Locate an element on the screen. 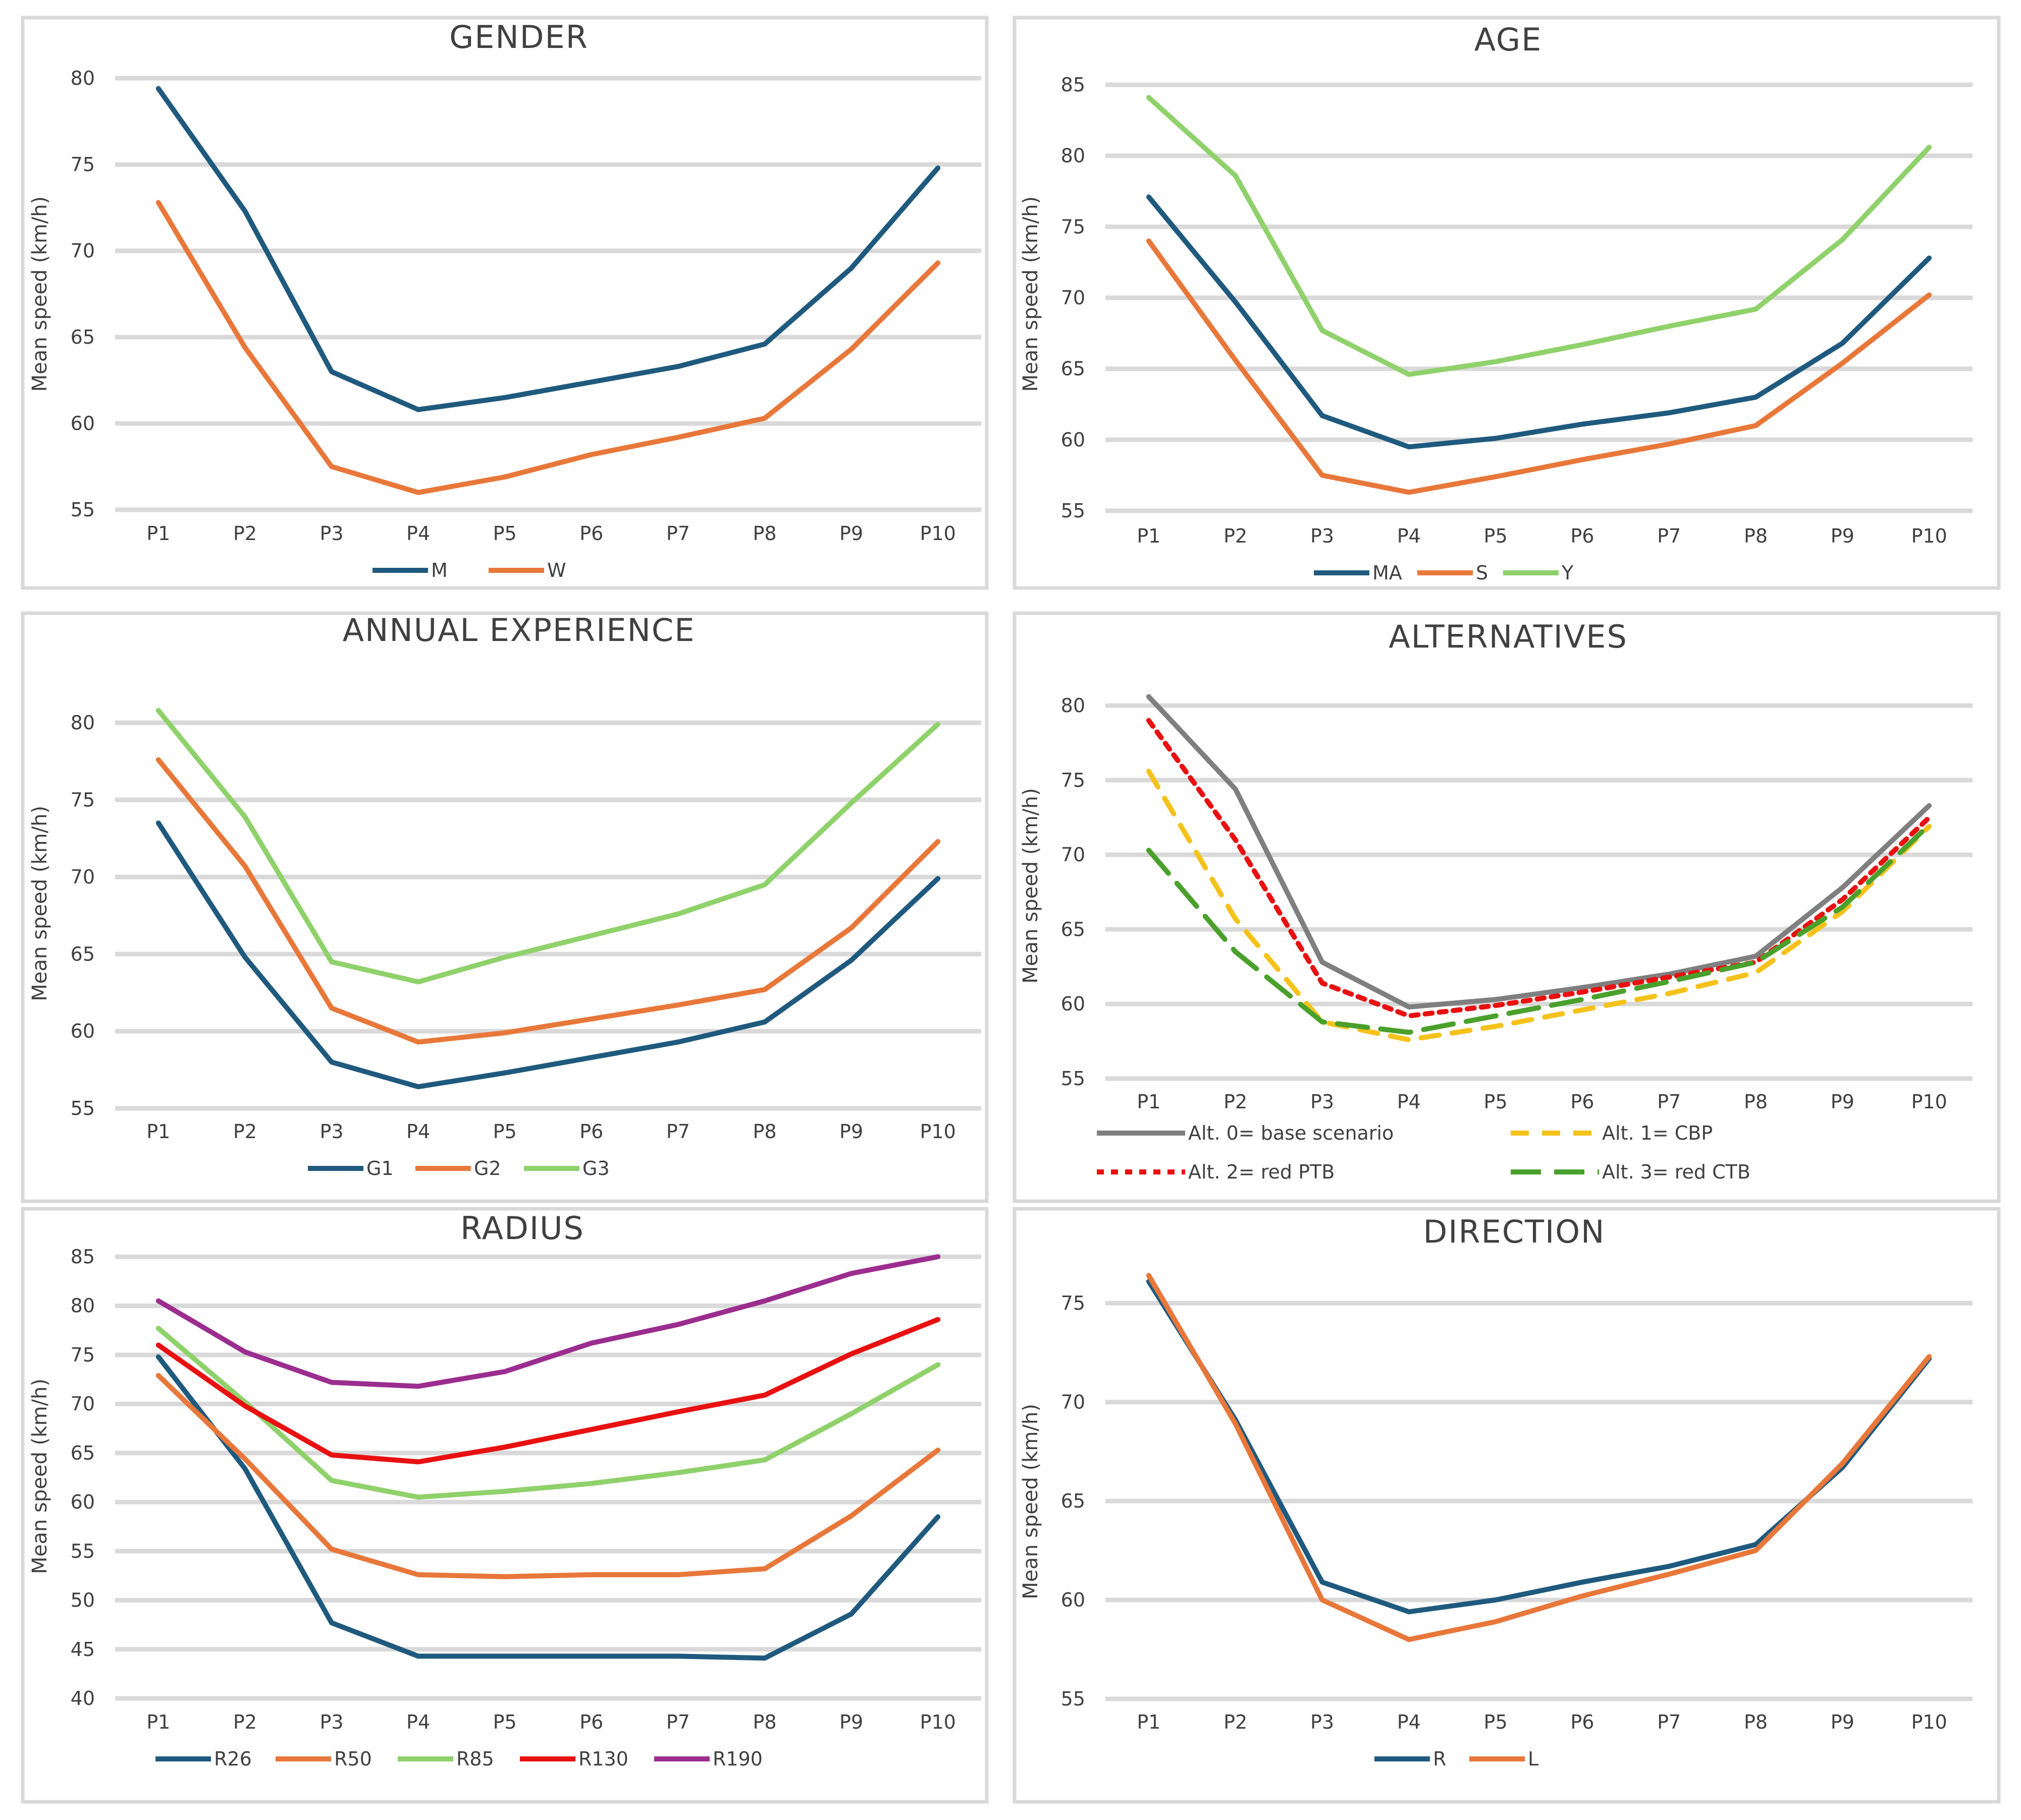 This screenshot has height=1820, width=2021. legend-item: R50 is located at coordinates (324, 1759).